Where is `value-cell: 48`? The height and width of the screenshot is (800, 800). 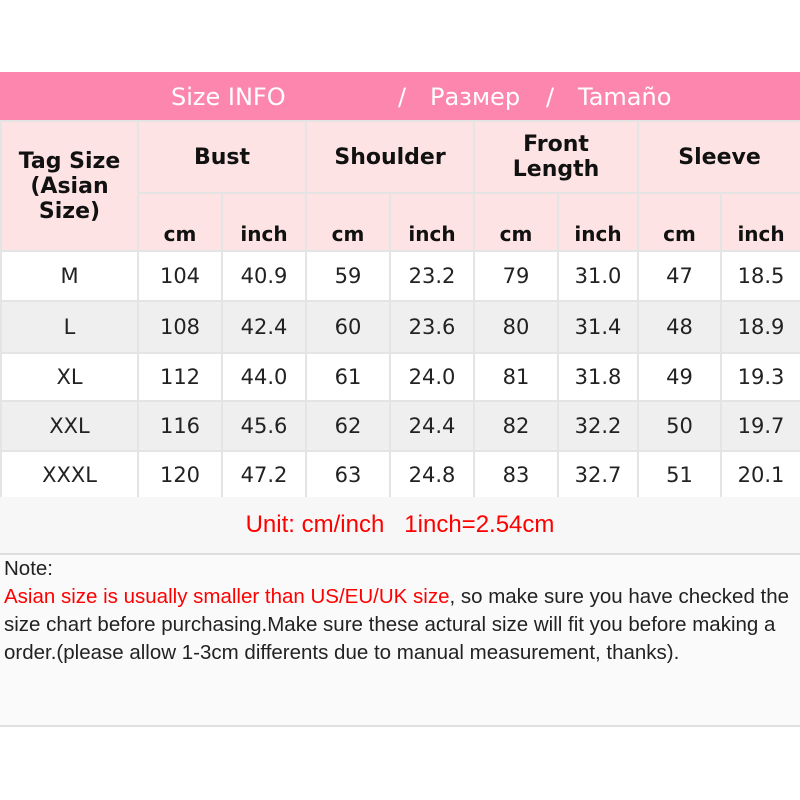
value-cell: 48 is located at coordinates (680, 327).